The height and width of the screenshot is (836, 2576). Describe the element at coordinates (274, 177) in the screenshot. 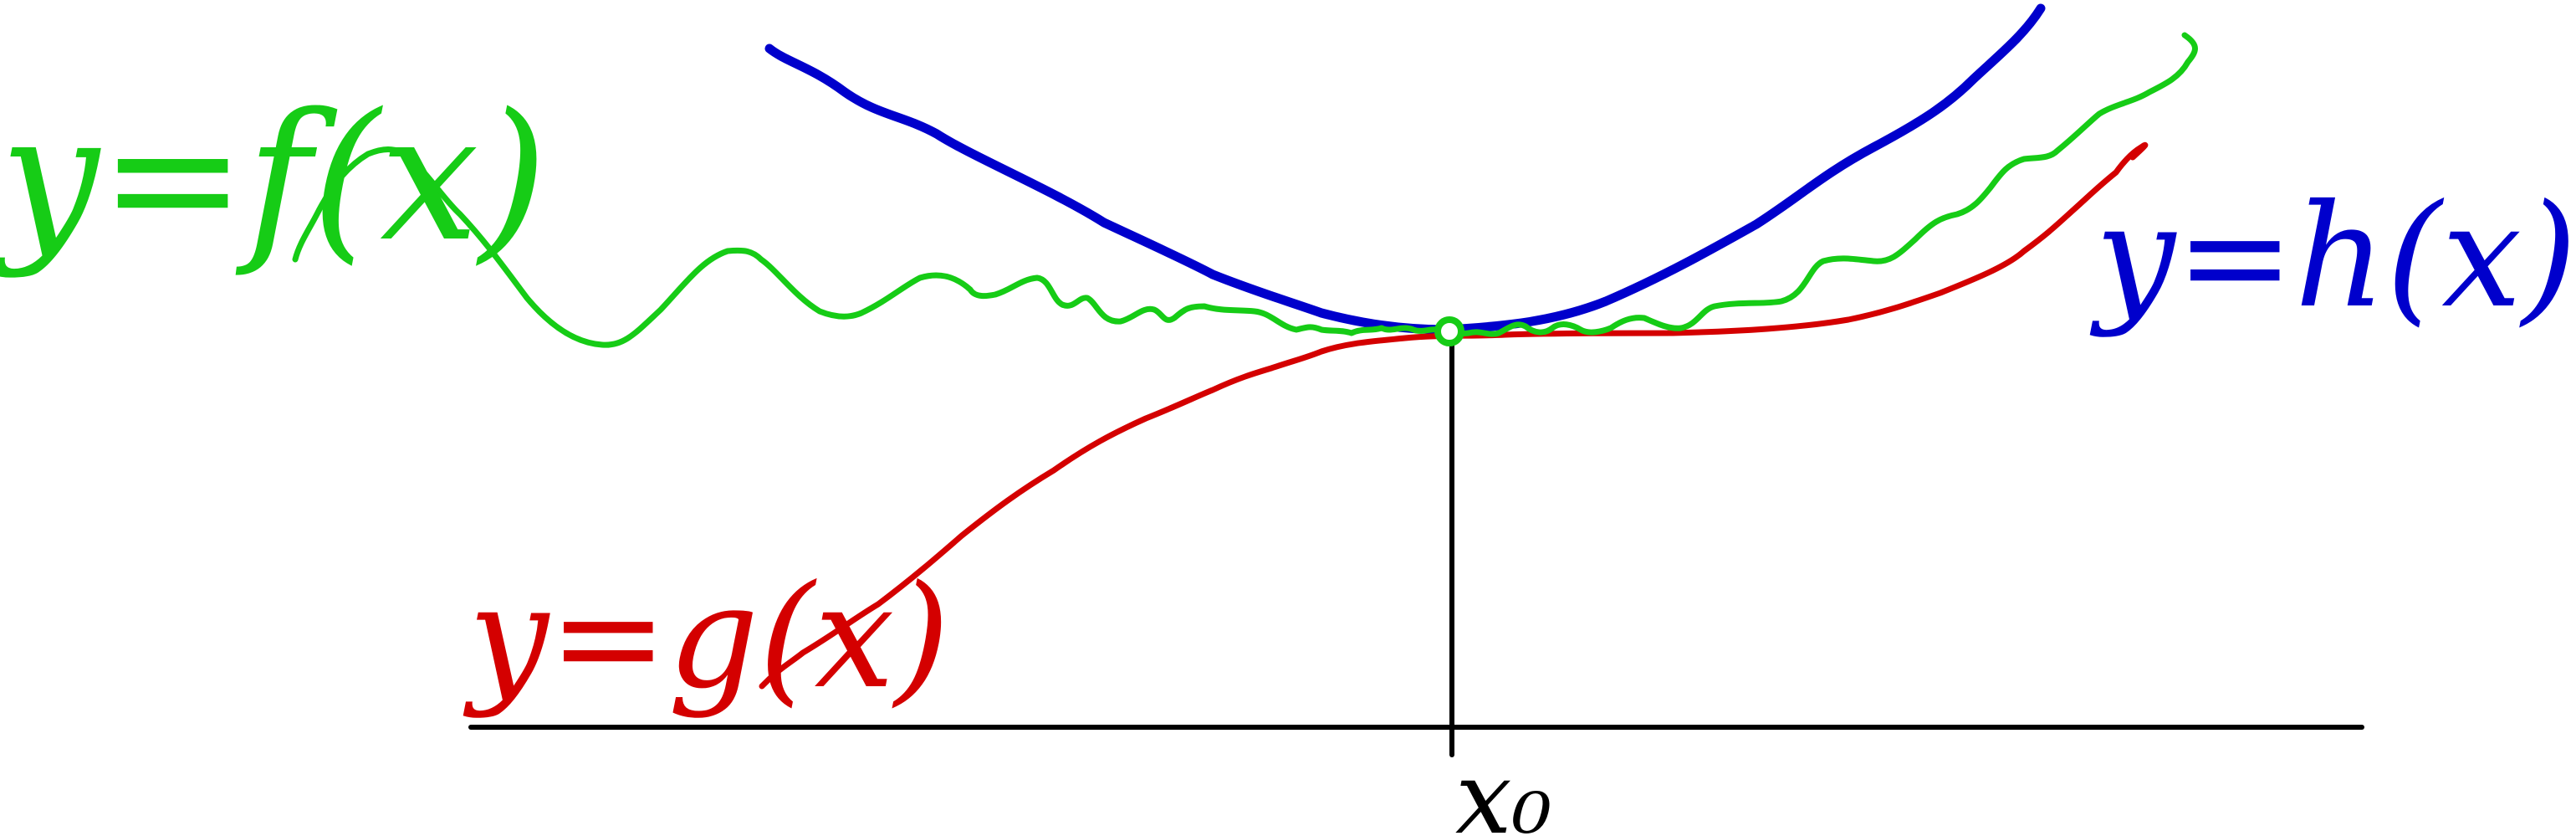

I see `f-label: y=f(x)` at that location.